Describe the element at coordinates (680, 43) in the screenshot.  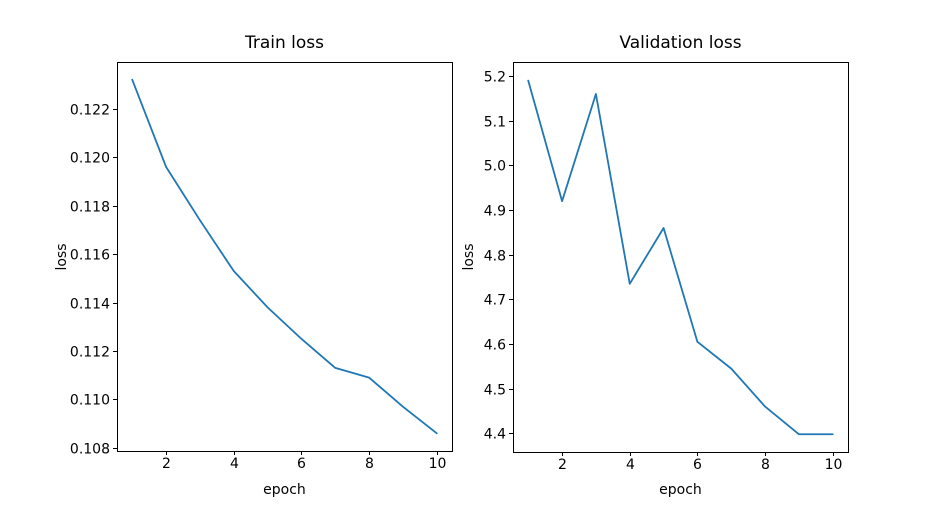
I see `chart-title: Validation loss` at that location.